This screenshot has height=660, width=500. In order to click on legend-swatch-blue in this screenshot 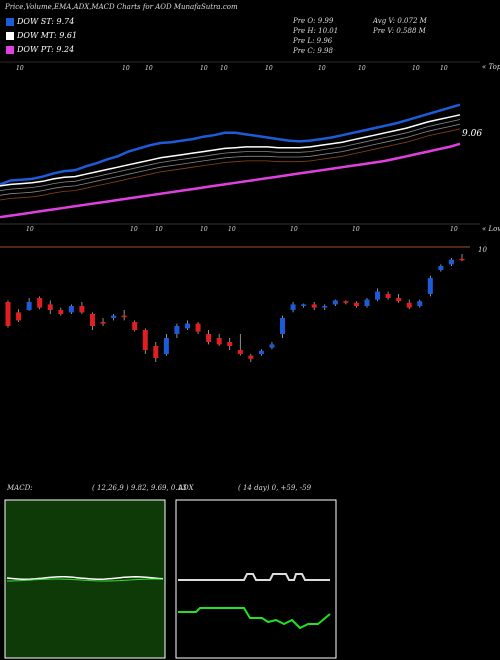, I will do `click(10, 21)`.